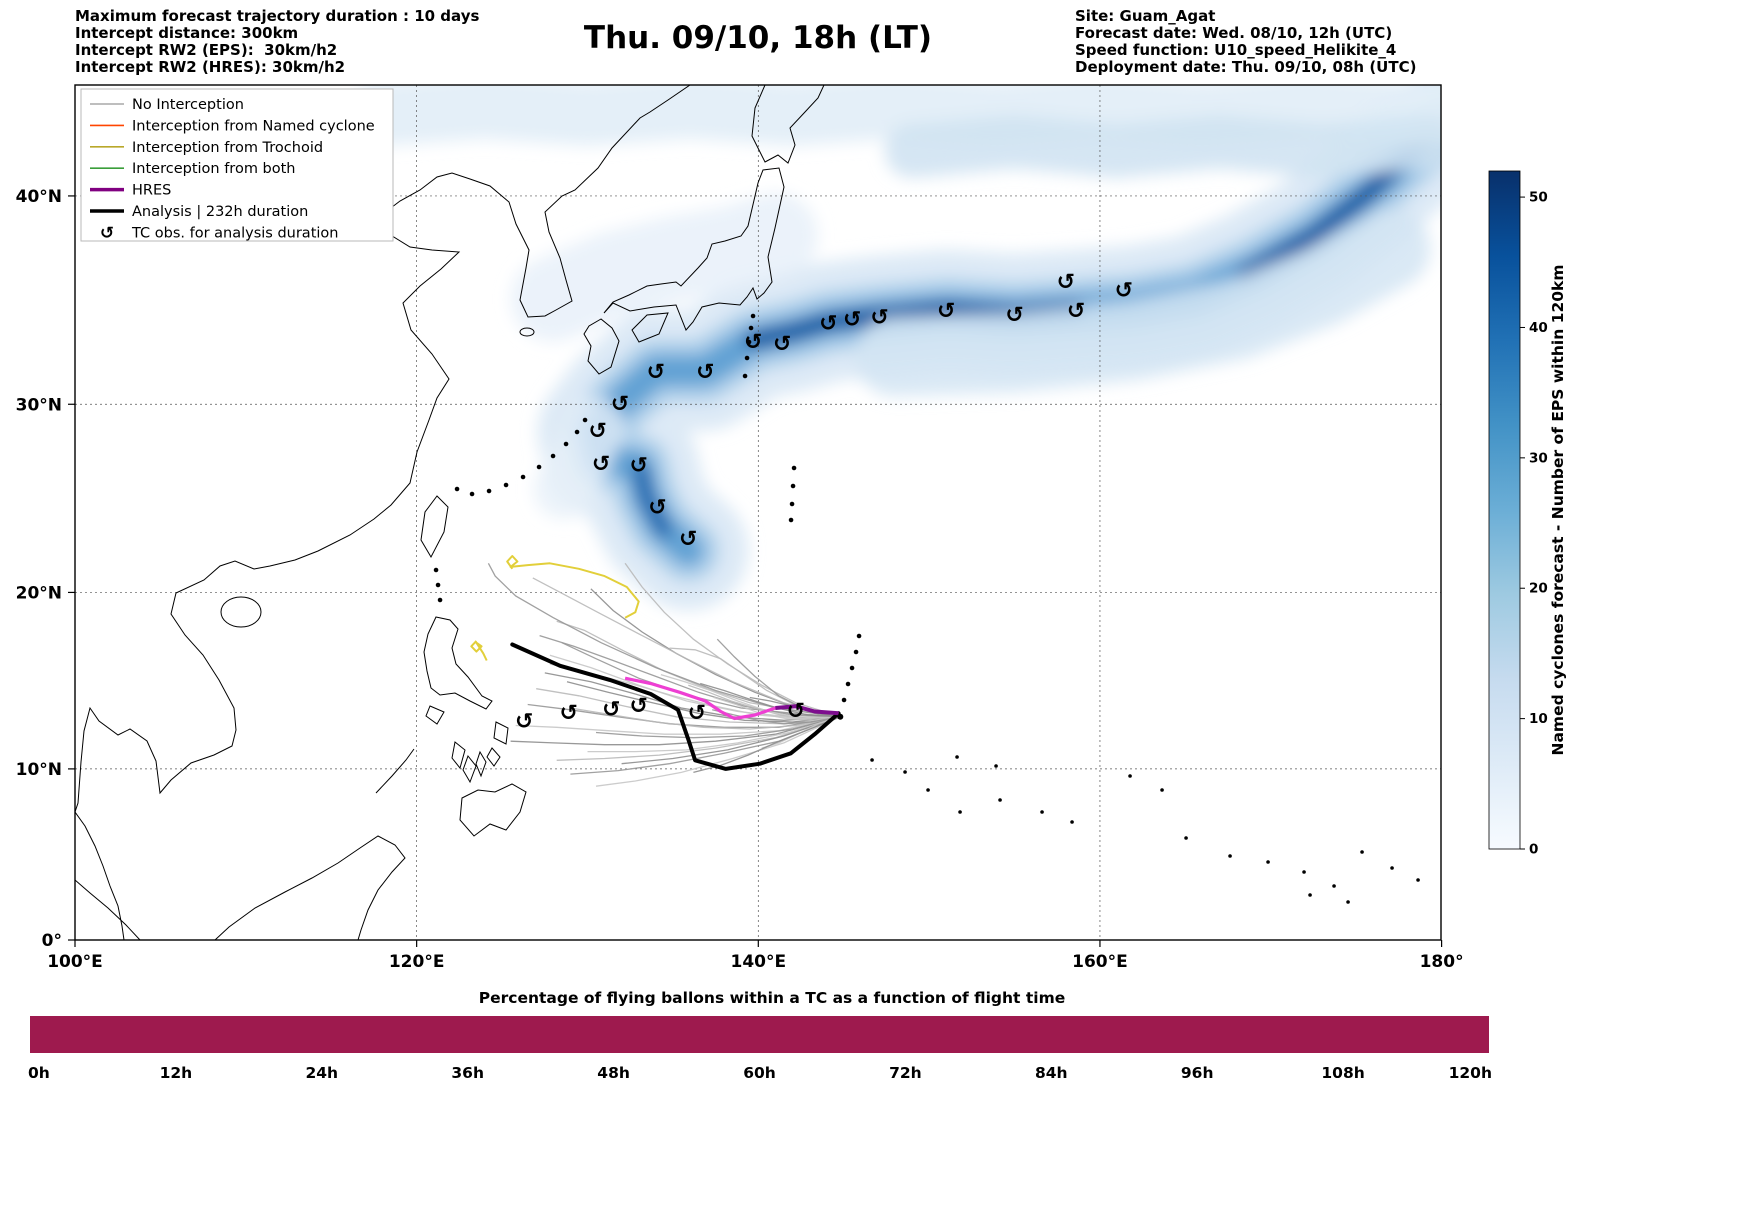 This screenshot has height=1213, width=1748. I want to click on colorbar-tick-label: 50, so click(1538, 198).